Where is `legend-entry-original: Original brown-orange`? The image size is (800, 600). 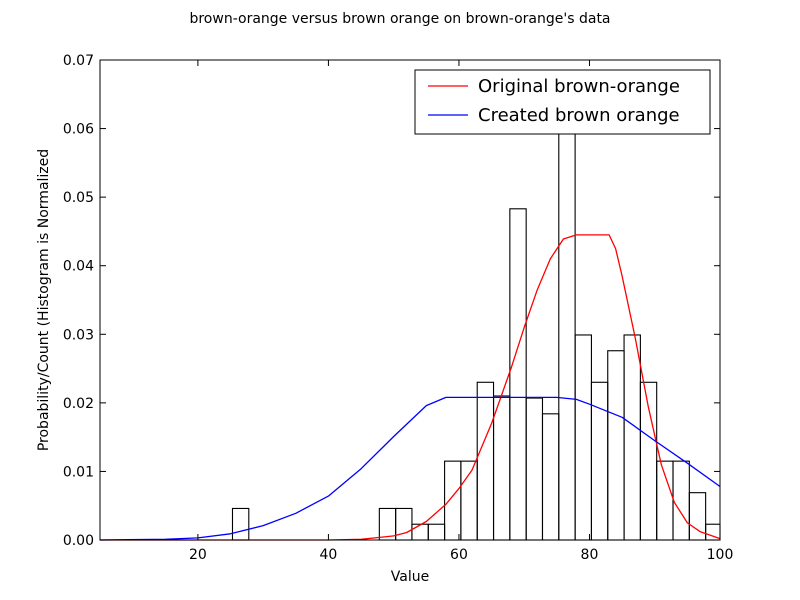 legend-entry-original: Original brown-orange is located at coordinates (579, 86).